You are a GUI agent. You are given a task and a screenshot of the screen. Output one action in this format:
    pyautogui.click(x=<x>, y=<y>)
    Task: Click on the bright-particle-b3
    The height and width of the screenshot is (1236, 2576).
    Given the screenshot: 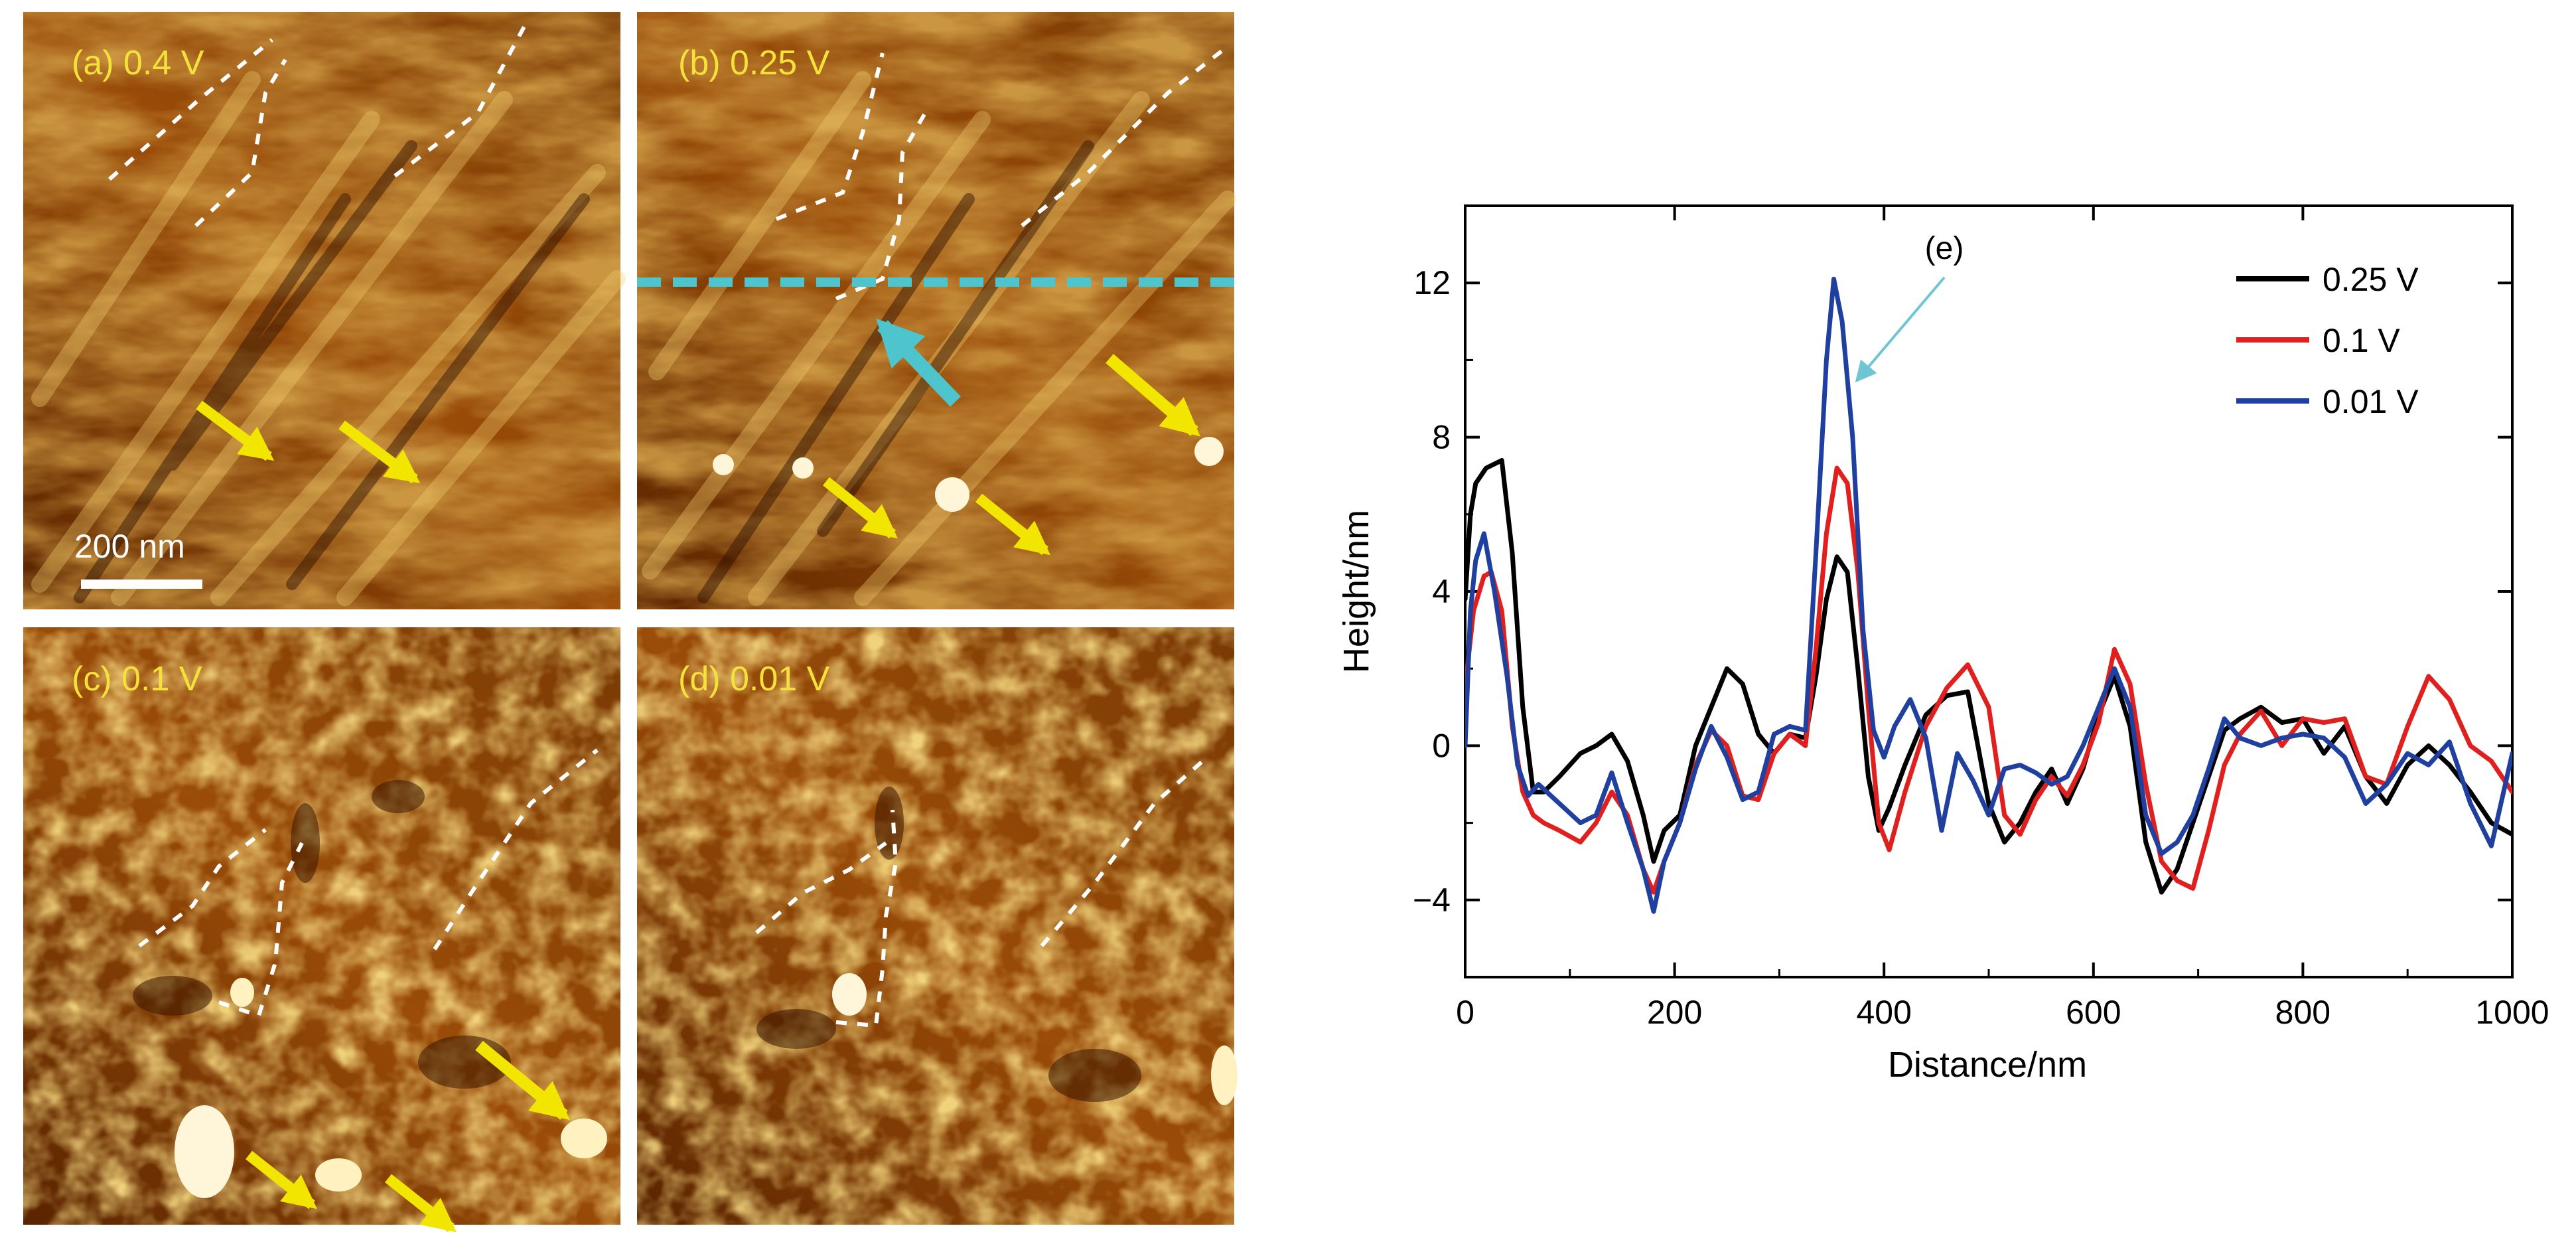 What is the action you would take?
    pyautogui.click(x=952, y=494)
    